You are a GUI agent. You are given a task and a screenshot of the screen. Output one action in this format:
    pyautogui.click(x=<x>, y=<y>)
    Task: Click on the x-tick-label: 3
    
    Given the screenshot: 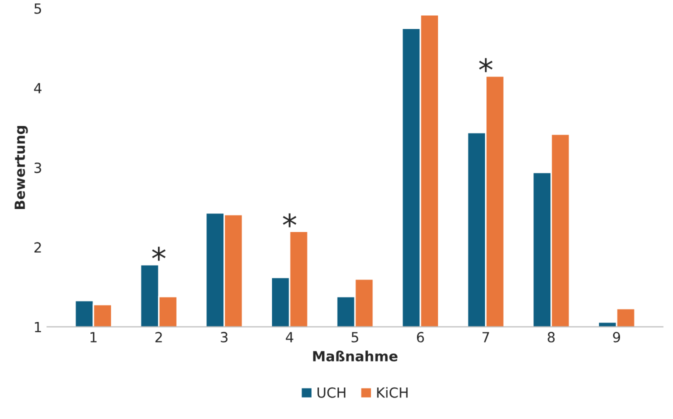 What is the action you would take?
    pyautogui.click(x=224, y=337)
    